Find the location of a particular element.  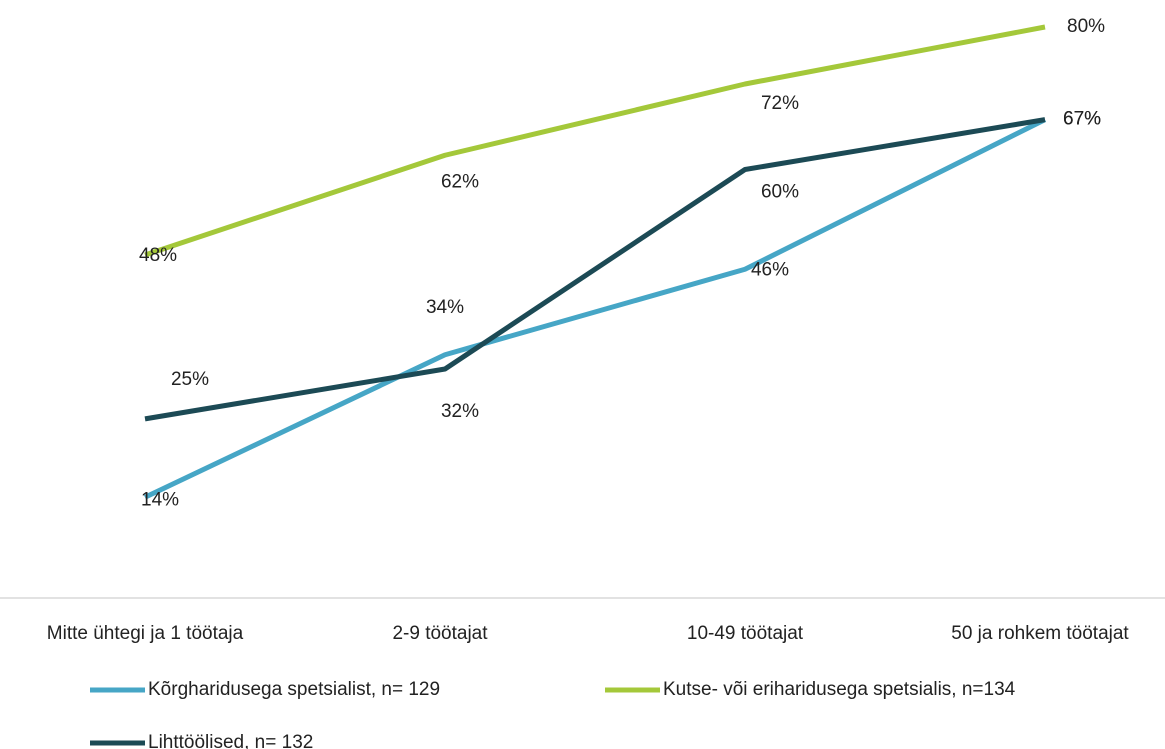

data-label: 62% is located at coordinates (460, 181).